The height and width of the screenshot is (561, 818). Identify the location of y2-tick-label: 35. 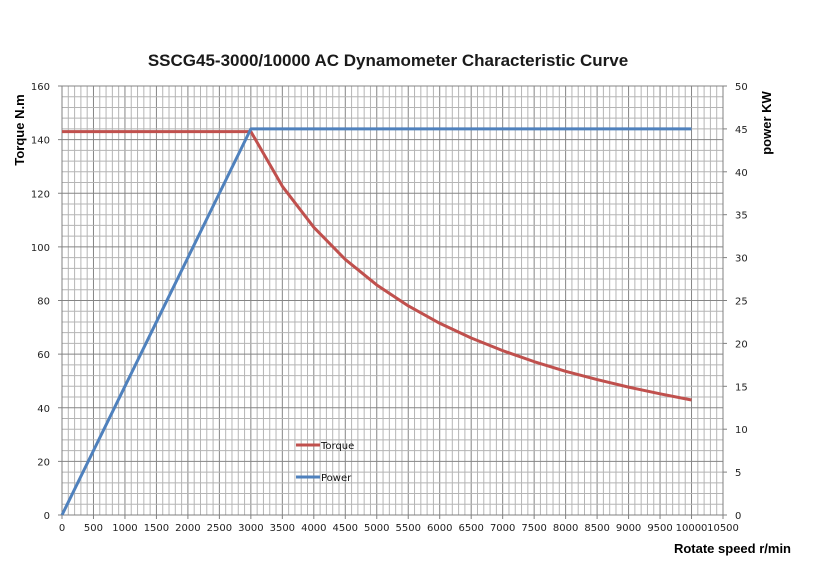
(741, 216).